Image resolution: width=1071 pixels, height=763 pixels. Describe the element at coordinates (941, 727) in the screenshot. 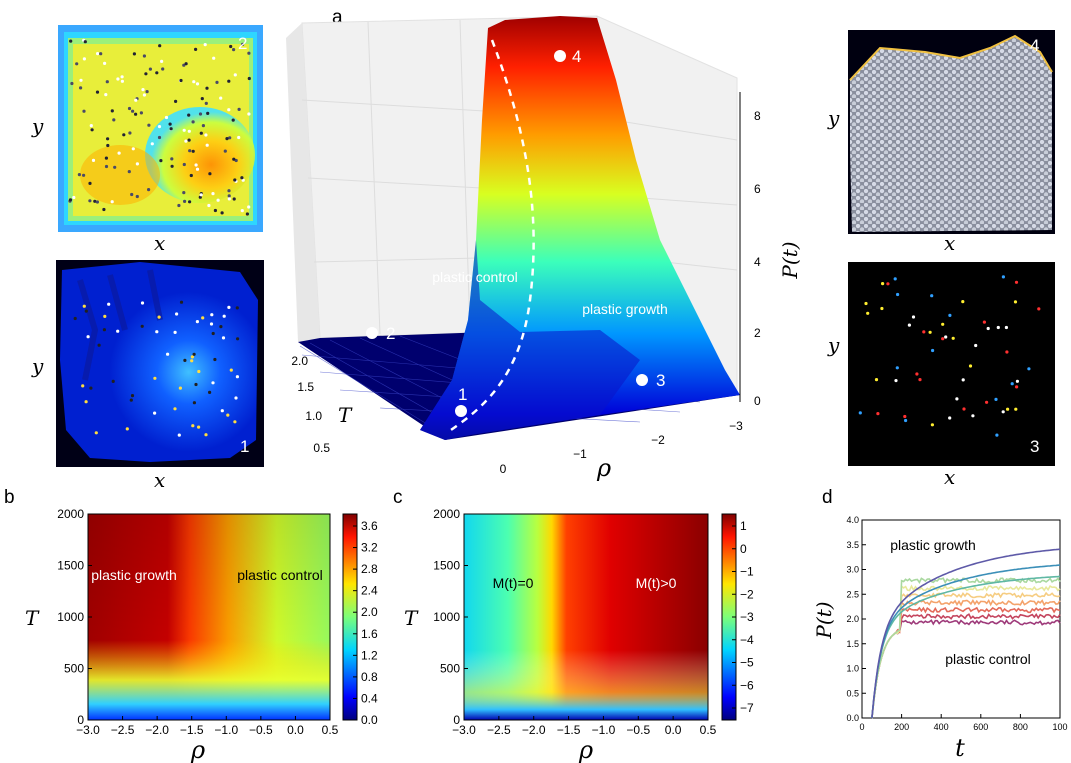

I see `x-tick-label: 400` at that location.